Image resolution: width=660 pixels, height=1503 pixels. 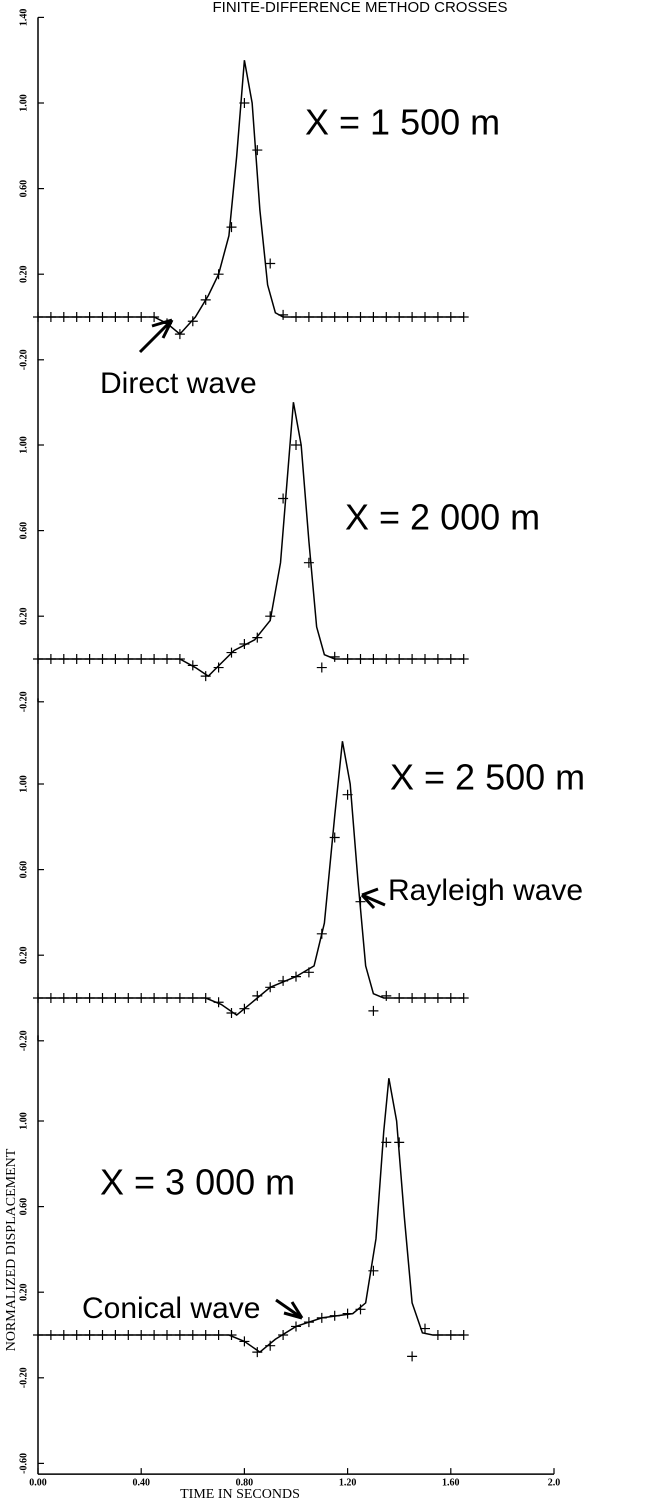 What do you see at coordinates (23, 18) in the screenshot?
I see `y-tick-label: 1.40` at bounding box center [23, 18].